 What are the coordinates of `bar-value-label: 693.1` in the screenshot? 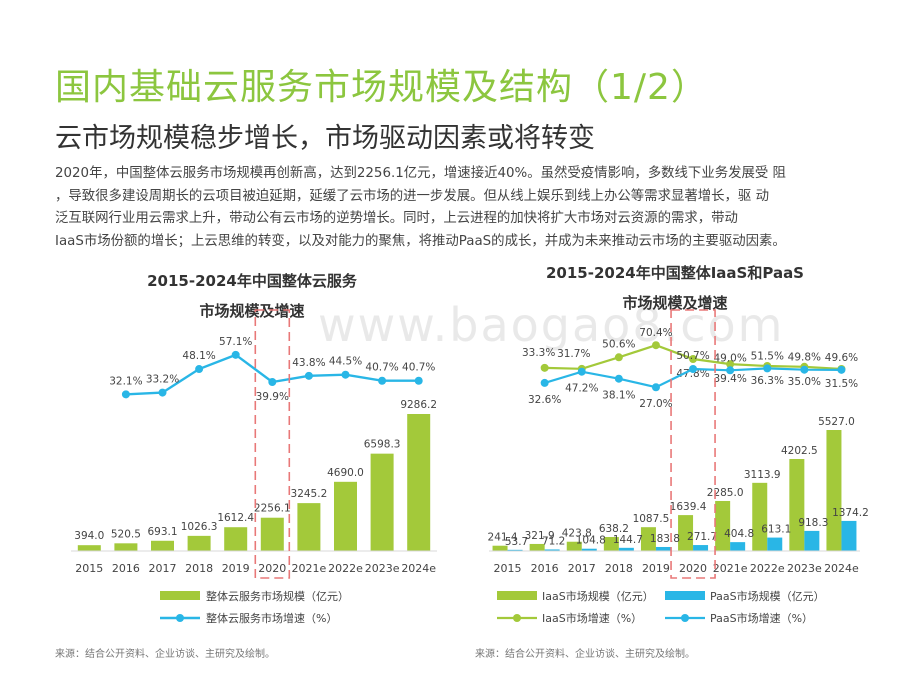 It's located at (162, 532).